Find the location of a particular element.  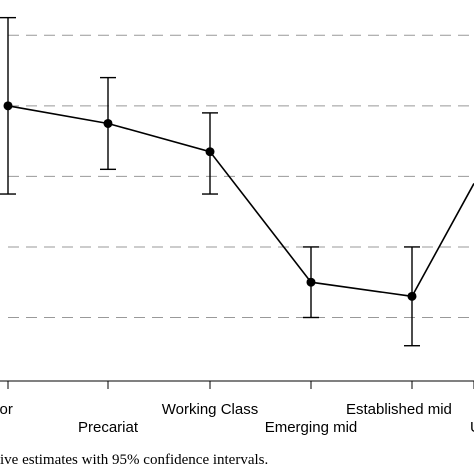

x-ticks is located at coordinates (240, 385).